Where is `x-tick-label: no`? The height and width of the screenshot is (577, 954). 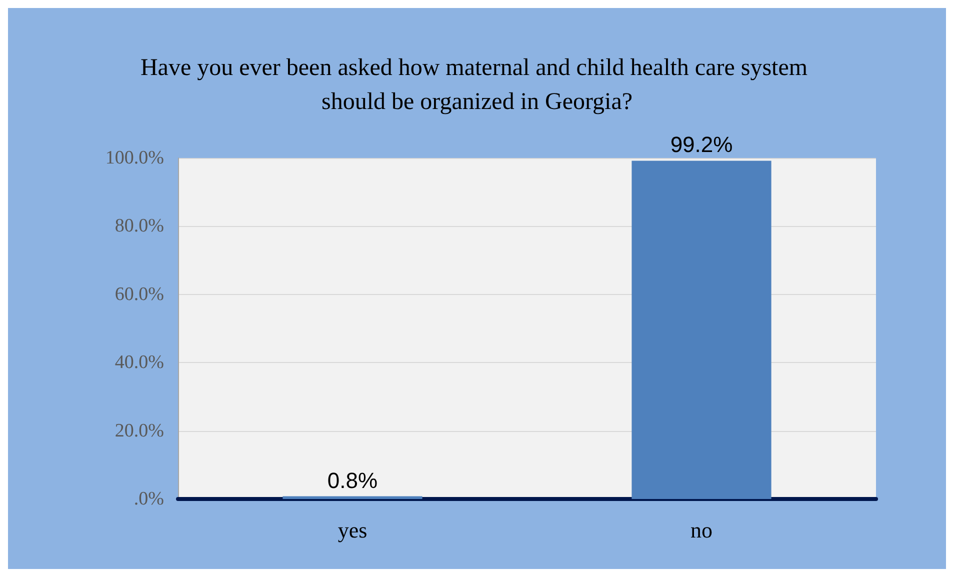 x-tick-label: no is located at coordinates (701, 530).